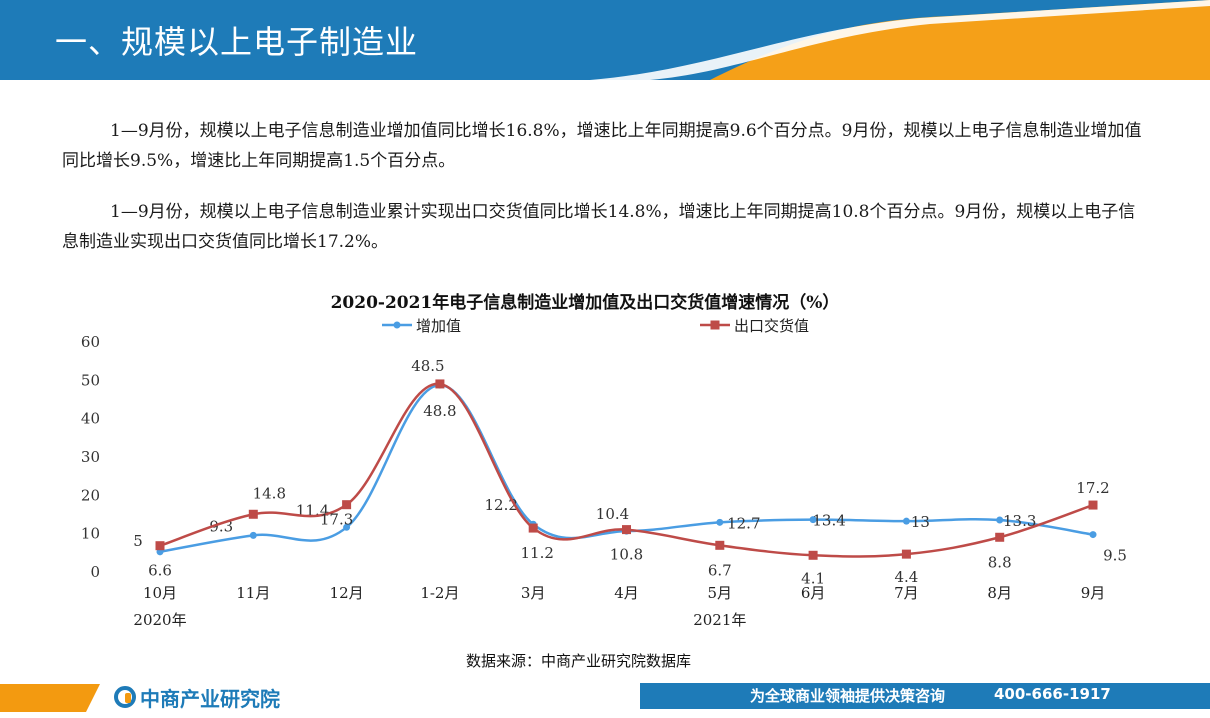 This screenshot has width=1210, height=718. What do you see at coordinates (920, 522) in the screenshot?
I see `data-label: 13` at bounding box center [920, 522].